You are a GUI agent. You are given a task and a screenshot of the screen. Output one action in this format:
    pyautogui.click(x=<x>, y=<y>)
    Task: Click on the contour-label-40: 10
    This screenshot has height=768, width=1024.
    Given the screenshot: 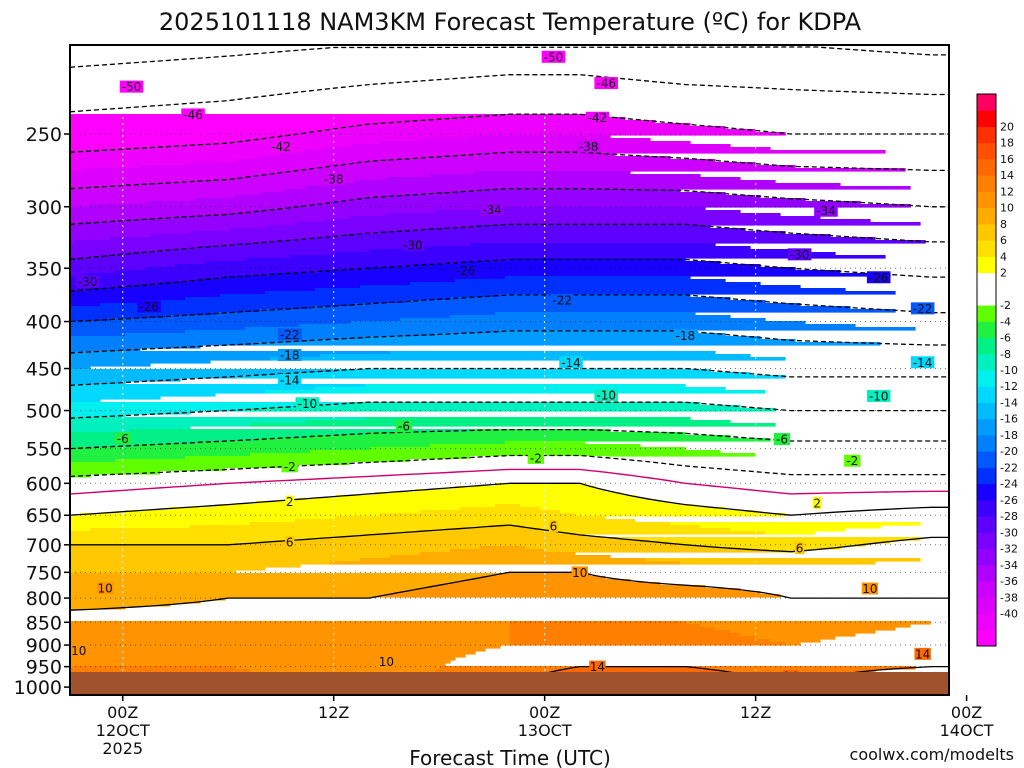 What is the action you would take?
    pyautogui.click(x=386, y=662)
    